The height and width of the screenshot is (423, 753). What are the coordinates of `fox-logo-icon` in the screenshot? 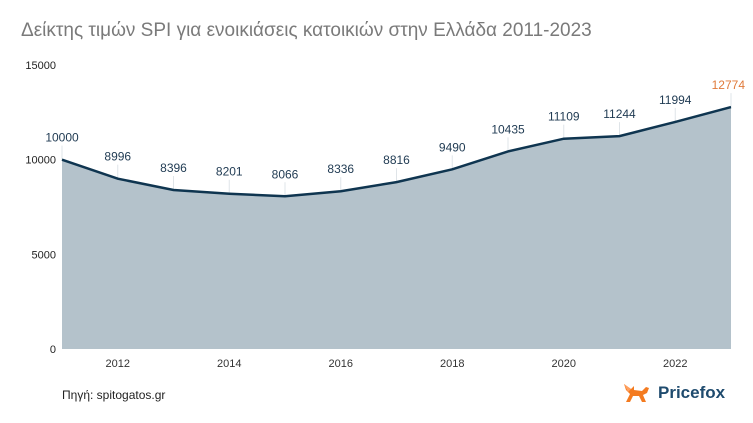 It's located at (636, 393).